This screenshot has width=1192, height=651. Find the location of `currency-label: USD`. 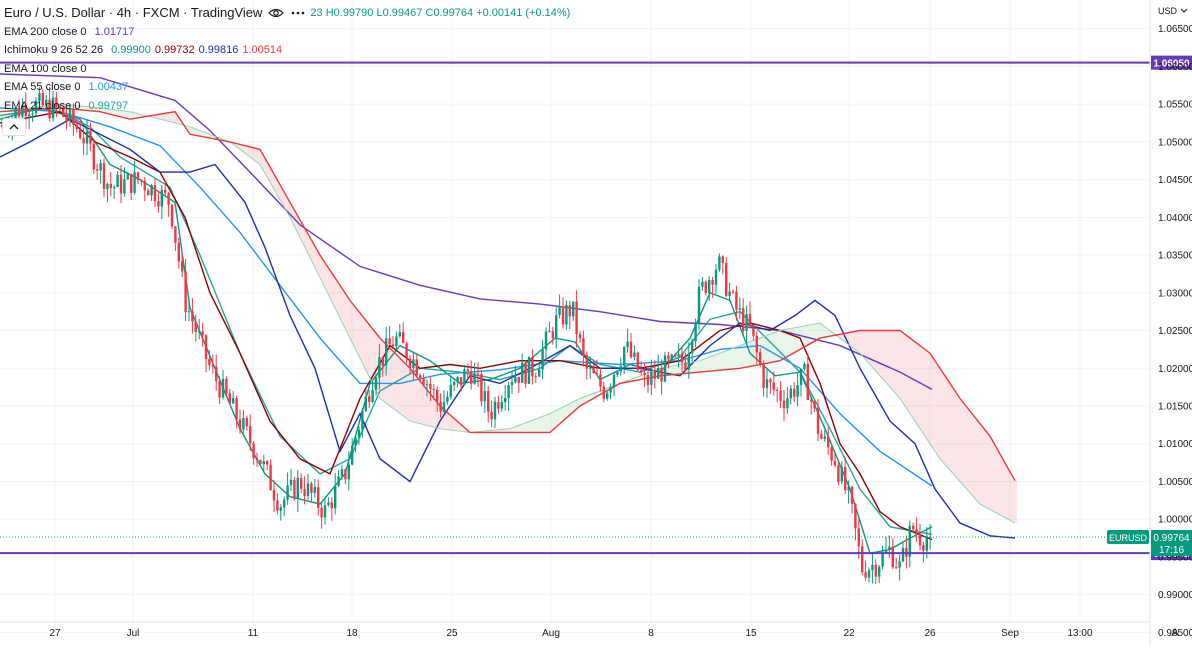

currency-label: USD is located at coordinates (1168, 11).